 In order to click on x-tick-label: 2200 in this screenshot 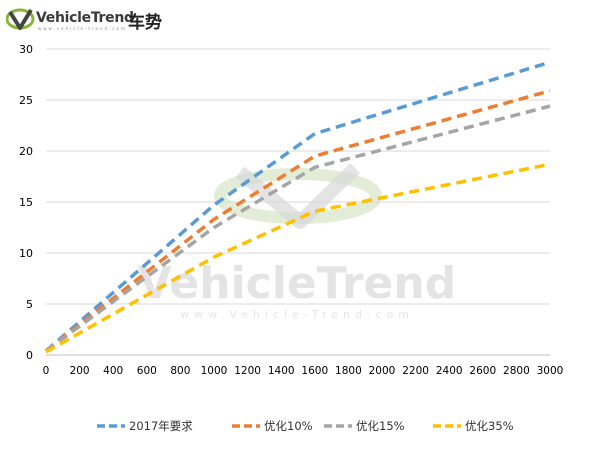, I will do `click(415, 371)`.